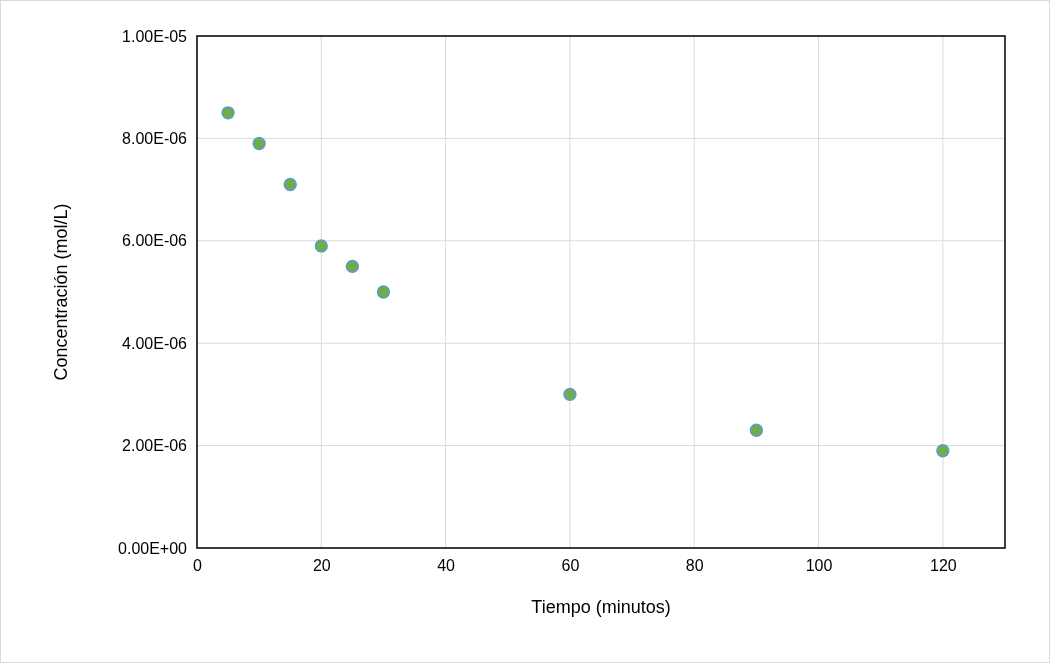 This screenshot has height=664, width=1051. What do you see at coordinates (155, 139) in the screenshot?
I see `y-tick-label: 8.00E-06` at bounding box center [155, 139].